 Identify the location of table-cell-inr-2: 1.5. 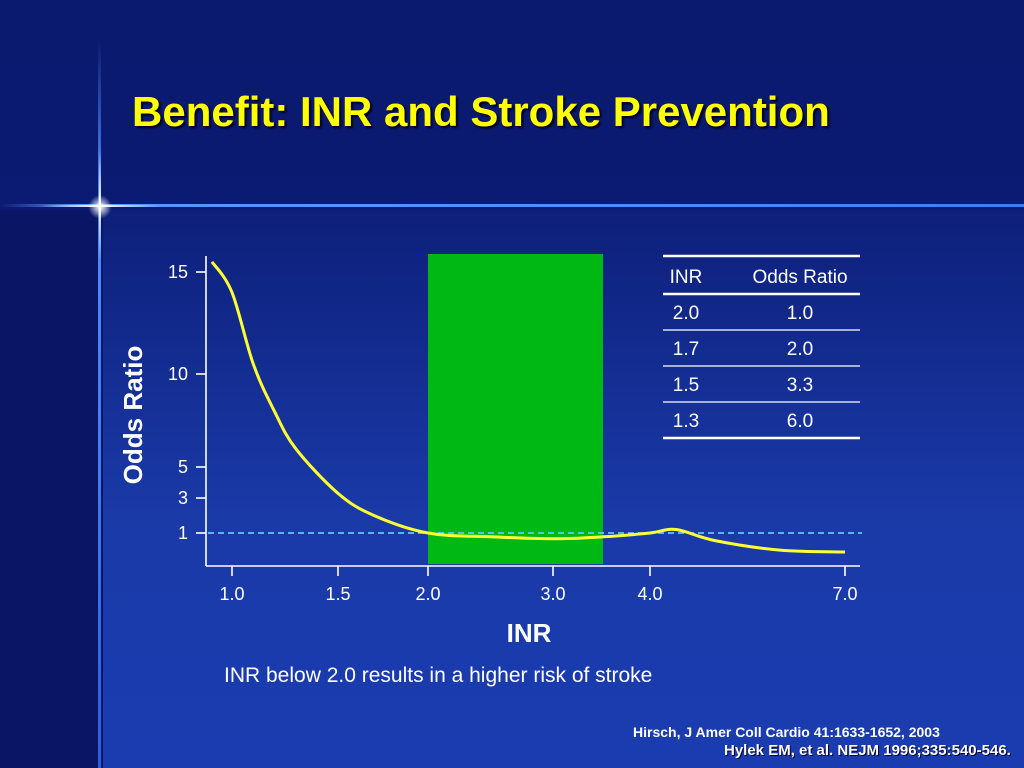
(686, 385).